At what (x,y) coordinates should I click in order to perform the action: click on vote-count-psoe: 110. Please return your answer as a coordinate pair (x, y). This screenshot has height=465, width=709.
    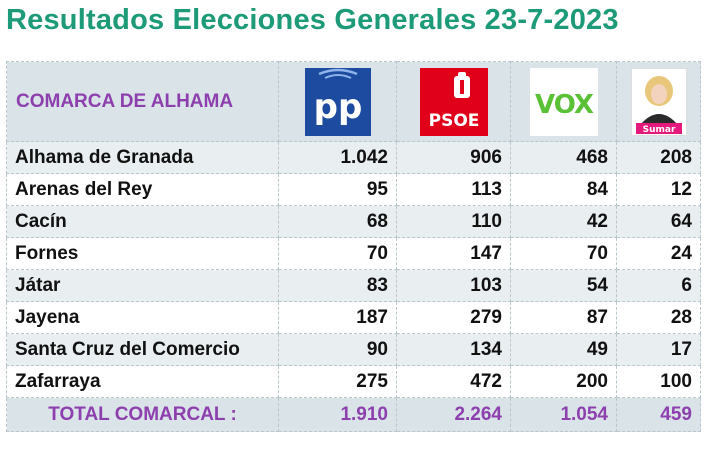
    Looking at the image, I should click on (453, 221).